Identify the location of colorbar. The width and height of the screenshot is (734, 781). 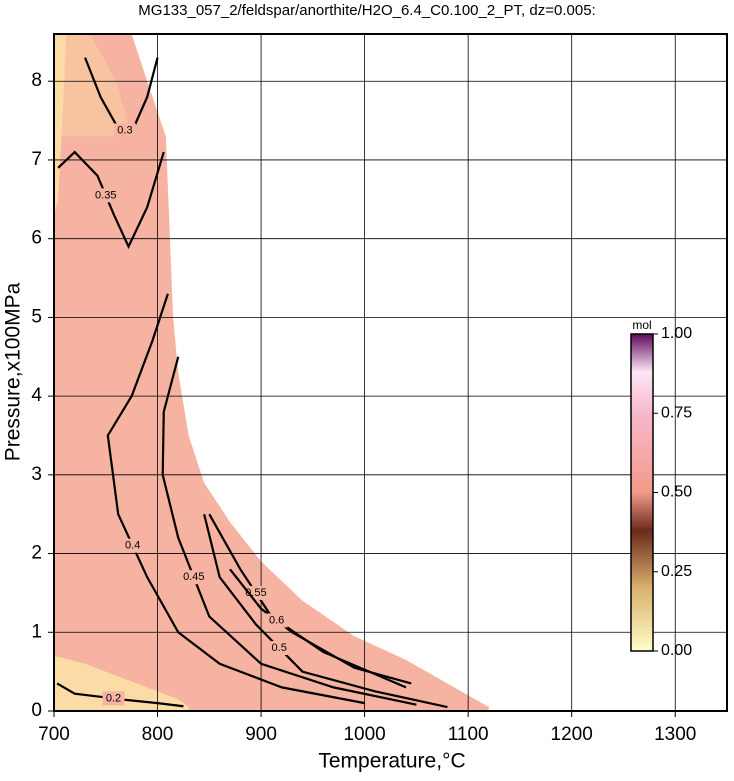
(642, 492).